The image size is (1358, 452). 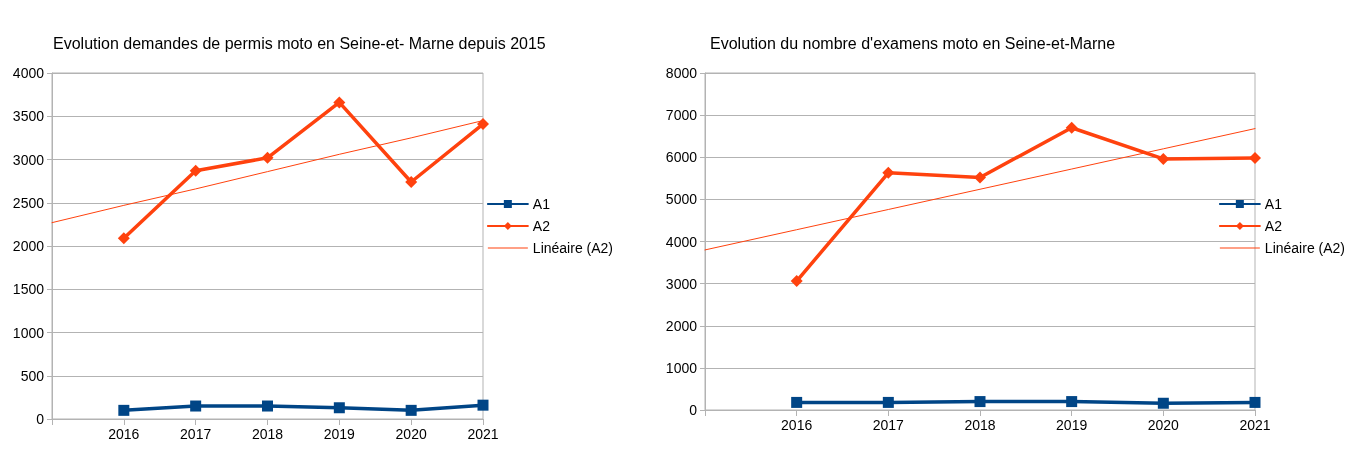 I want to click on y-tick-label: 5000, so click(x=681, y=199).